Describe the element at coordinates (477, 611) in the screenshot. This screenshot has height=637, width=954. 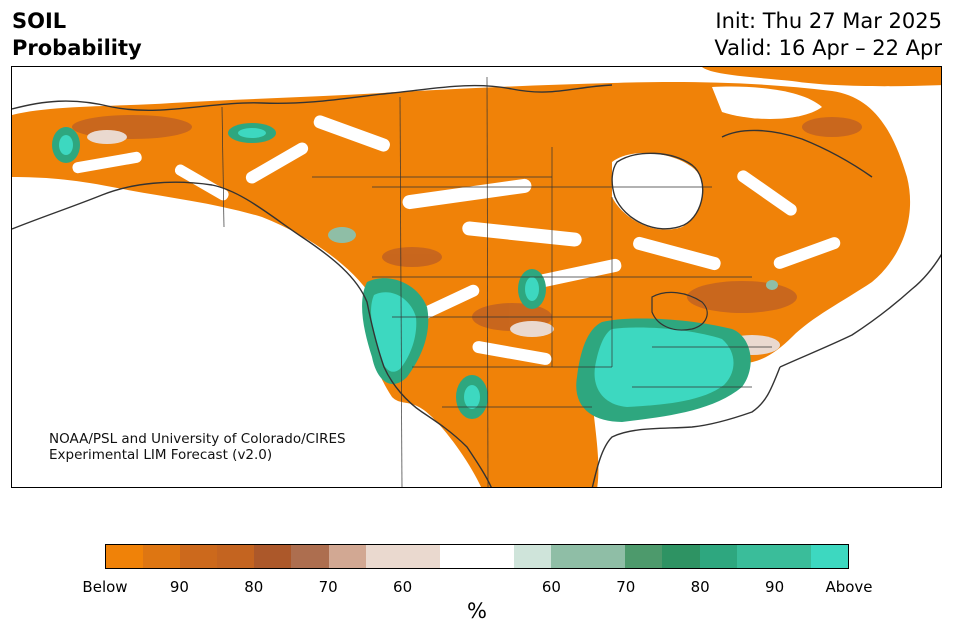
I see `colorbar-units: %` at that location.